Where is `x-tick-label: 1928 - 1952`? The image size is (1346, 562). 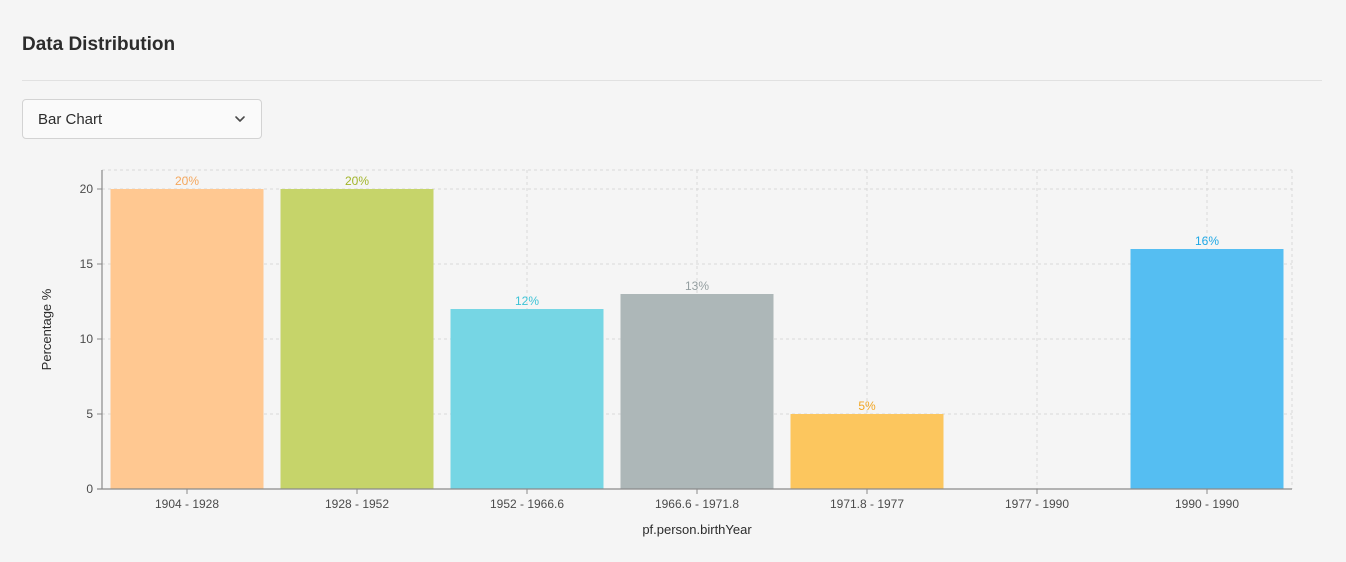
x-tick-label: 1928 - 1952 is located at coordinates (357, 504).